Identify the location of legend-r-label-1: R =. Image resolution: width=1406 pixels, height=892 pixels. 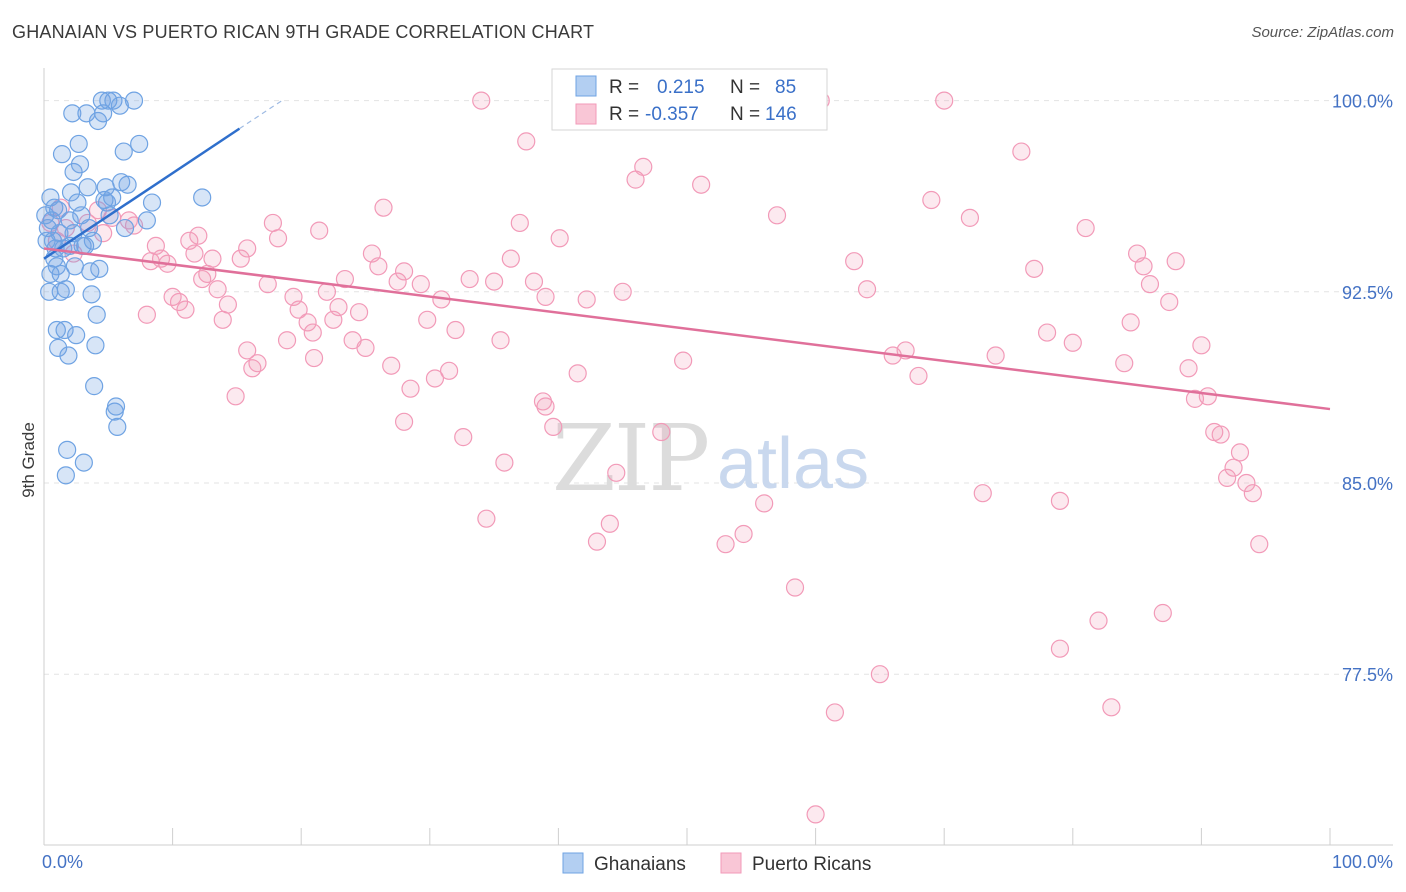
(624, 87).